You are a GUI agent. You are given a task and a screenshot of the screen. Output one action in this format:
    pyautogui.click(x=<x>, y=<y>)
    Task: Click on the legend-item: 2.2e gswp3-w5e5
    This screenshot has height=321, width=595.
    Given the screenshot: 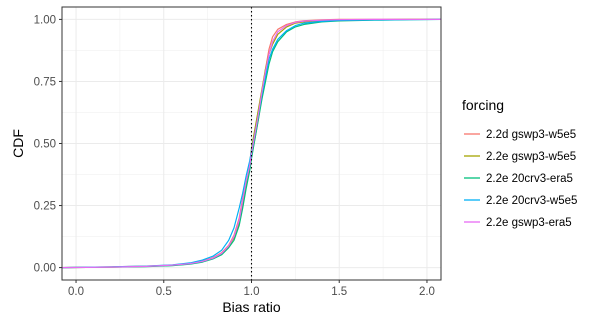 What is the action you would take?
    pyautogui.click(x=520, y=157)
    